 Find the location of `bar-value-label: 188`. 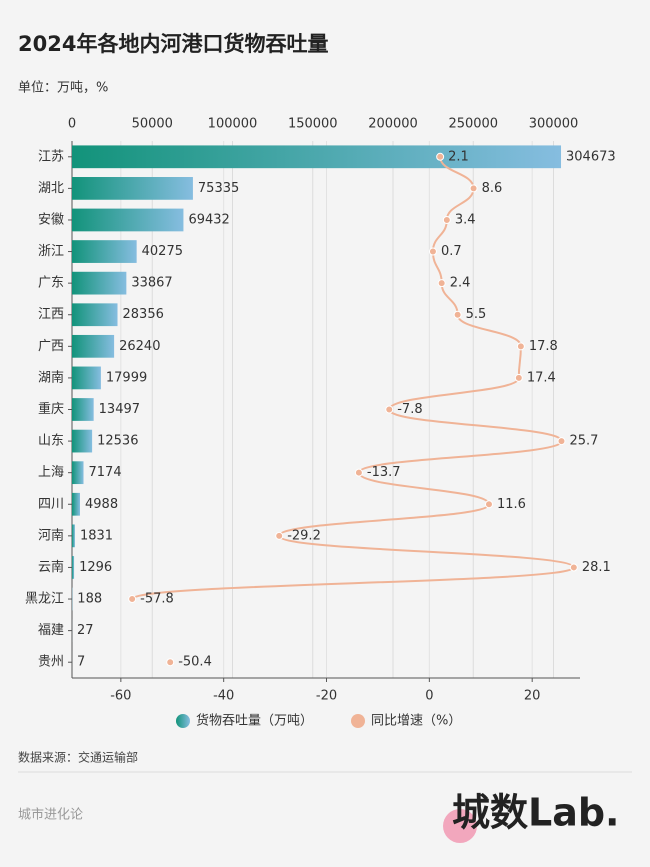

bar-value-label: 188 is located at coordinates (89, 599).